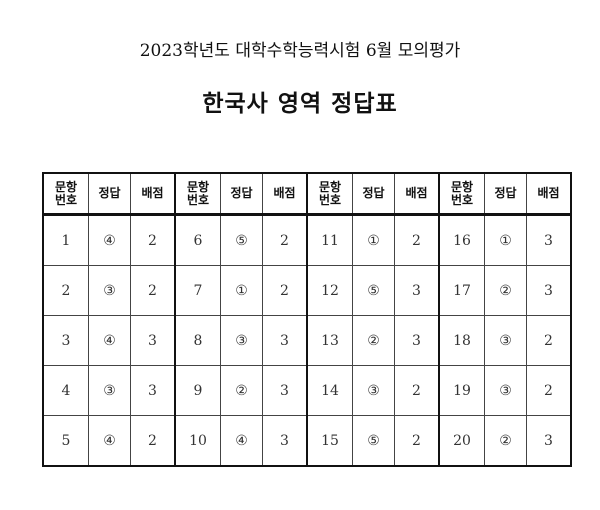  Describe the element at coordinates (65, 240) in the screenshot. I see `cell-question-number: 1` at that location.